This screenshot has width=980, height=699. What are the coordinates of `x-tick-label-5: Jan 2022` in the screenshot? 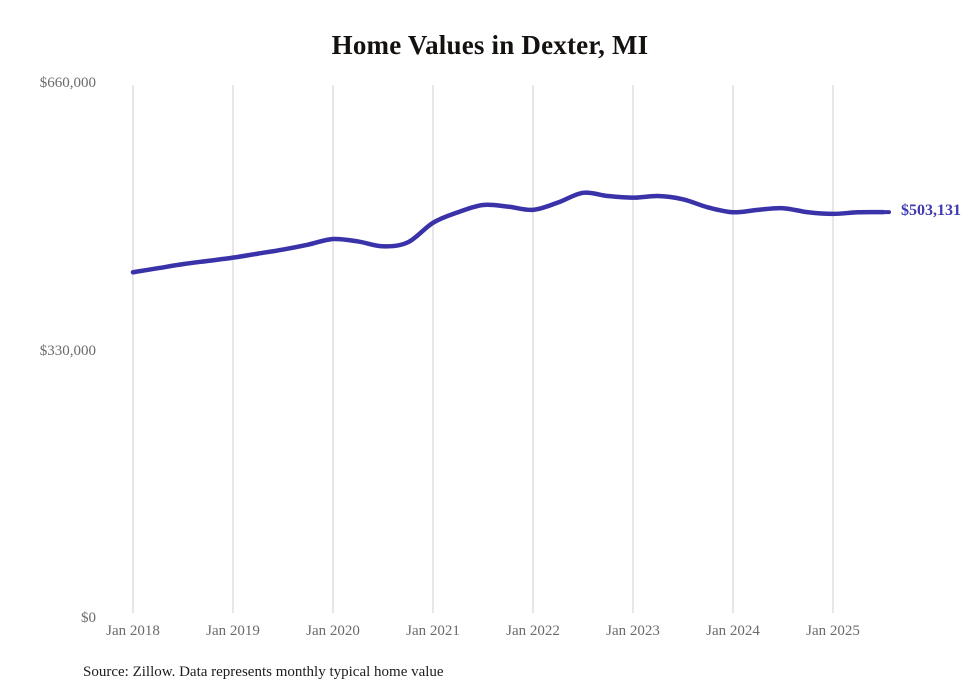 It's located at (533, 631).